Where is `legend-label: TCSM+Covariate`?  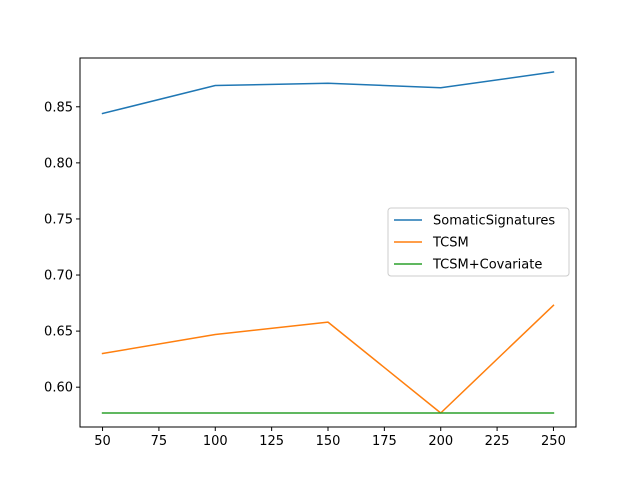 legend-label: TCSM+Covariate is located at coordinates (487, 265).